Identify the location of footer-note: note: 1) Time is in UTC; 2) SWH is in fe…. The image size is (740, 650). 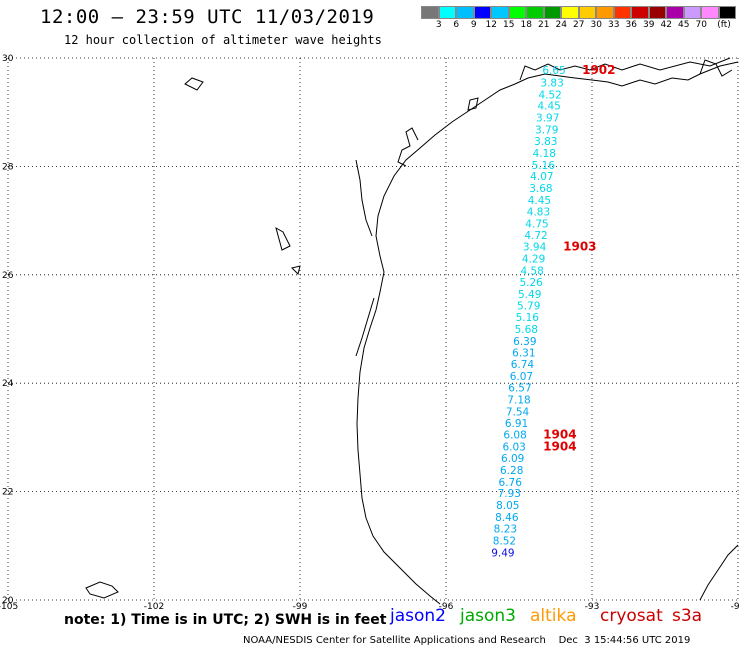
(225, 620).